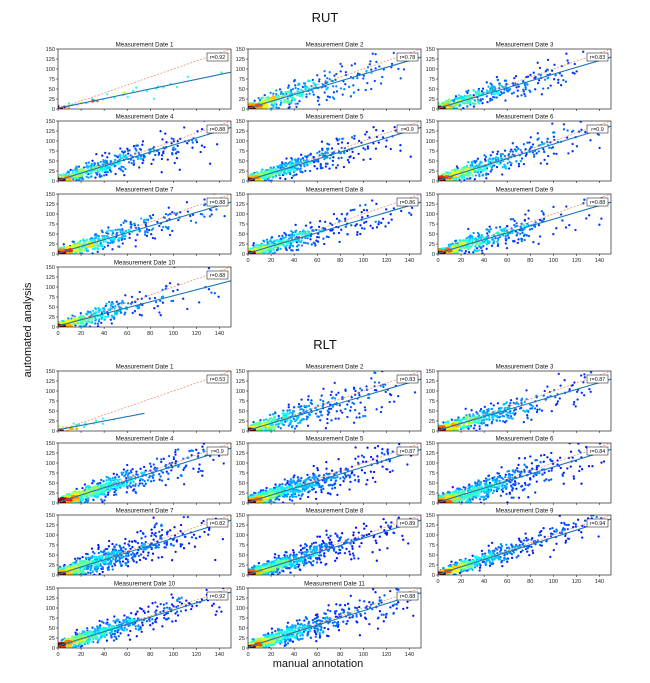  I want to click on y-tick-label: 25, so click(432, 100).